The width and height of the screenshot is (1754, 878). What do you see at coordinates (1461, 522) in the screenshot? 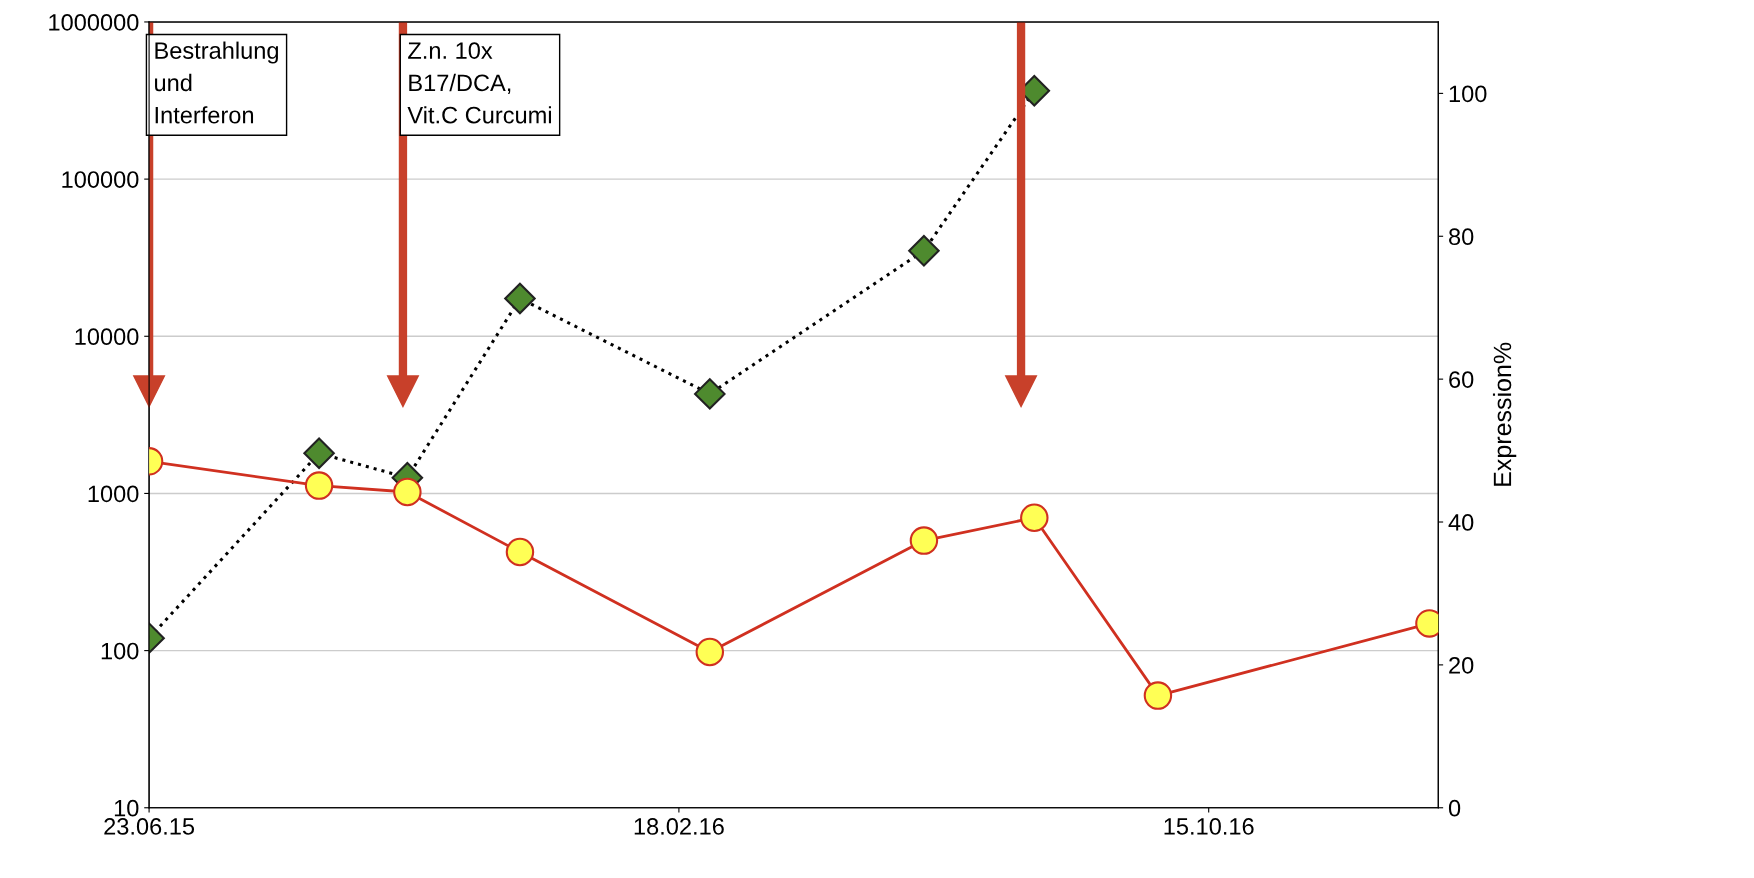
I see `y2-tick-label: 40` at bounding box center [1461, 522].